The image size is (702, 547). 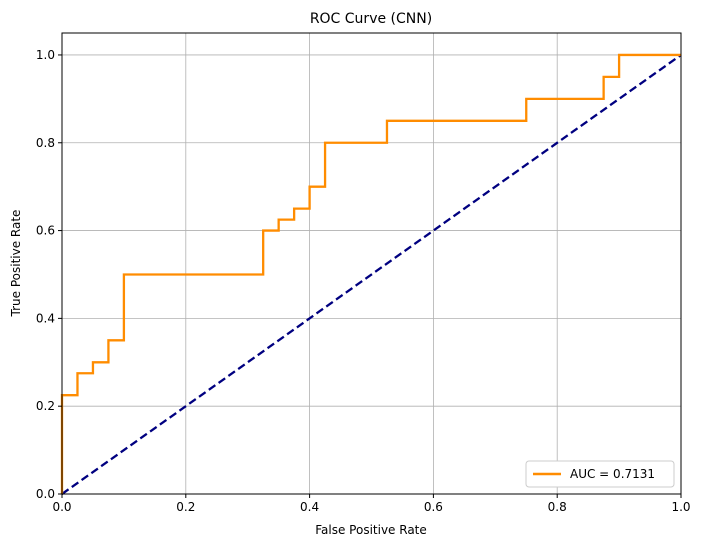 What do you see at coordinates (433, 507) in the screenshot?
I see `x-tick-label: 0.6` at bounding box center [433, 507].